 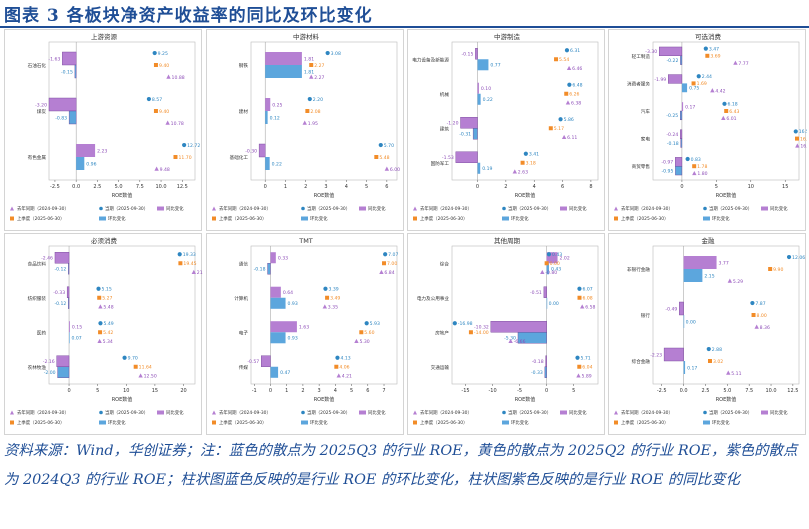 I want to click on prev-year-point-label: 4.21, so click(x=347, y=377).